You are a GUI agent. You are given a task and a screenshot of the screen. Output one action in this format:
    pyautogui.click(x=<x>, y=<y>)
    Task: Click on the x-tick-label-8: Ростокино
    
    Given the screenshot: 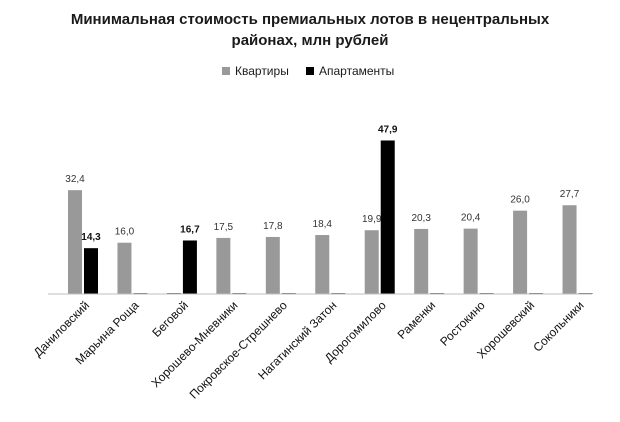 What is the action you would take?
    pyautogui.click(x=462, y=323)
    